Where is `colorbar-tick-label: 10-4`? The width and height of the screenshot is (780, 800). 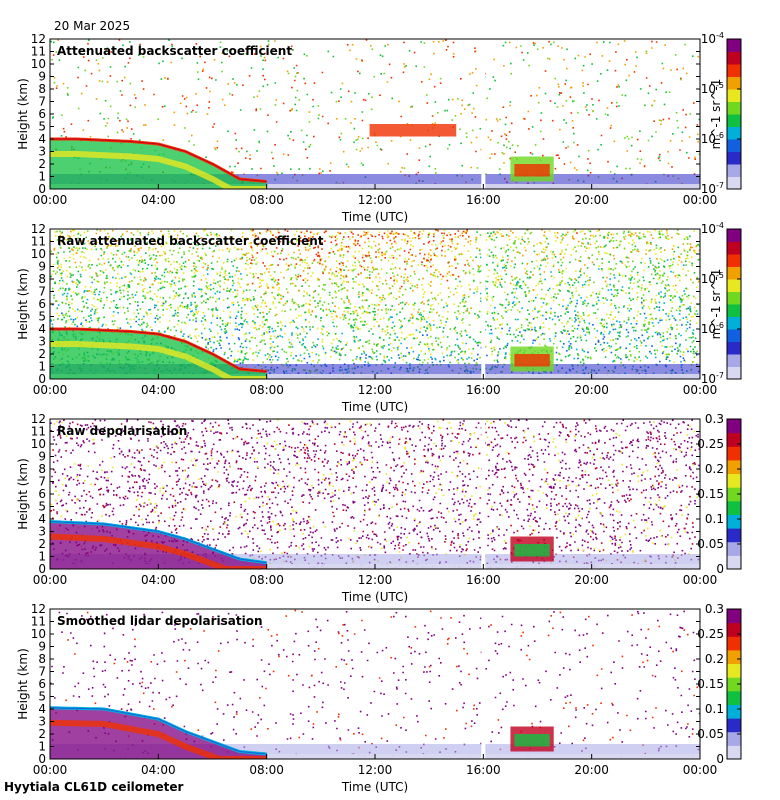 colorbar-tick-label: 10-4 is located at coordinates (712, 228).